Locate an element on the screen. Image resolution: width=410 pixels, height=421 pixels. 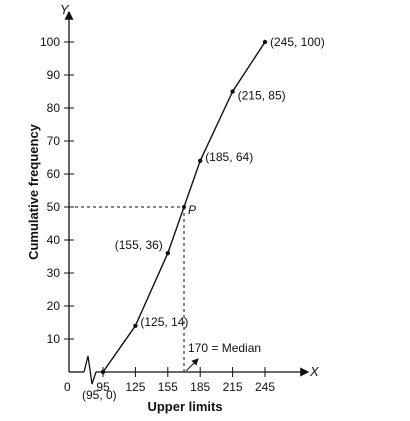
annotations: 170 = Median is located at coordinates (223, 356).